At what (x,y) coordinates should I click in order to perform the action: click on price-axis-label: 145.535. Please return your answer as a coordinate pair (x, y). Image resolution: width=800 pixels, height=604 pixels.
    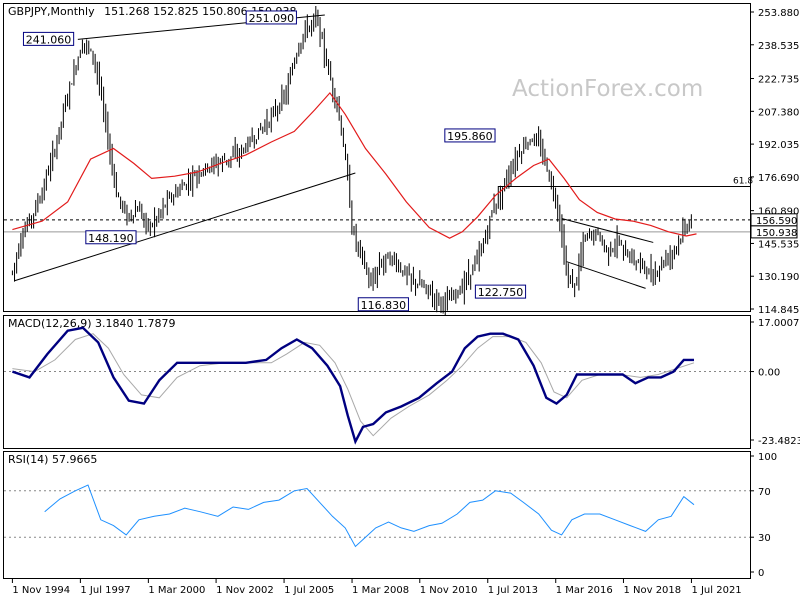
    Looking at the image, I should click on (778, 244).